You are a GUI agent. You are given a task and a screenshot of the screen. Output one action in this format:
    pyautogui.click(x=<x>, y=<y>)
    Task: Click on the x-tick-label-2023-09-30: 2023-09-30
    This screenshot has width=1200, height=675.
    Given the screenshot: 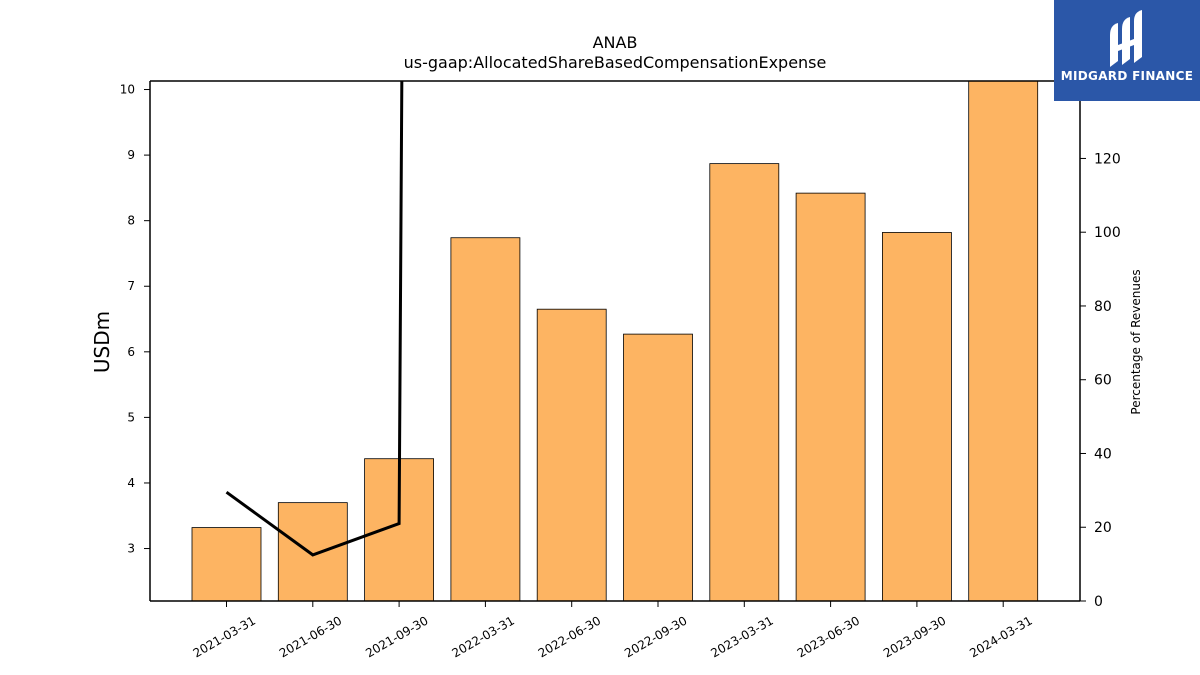 What is the action you would take?
    pyautogui.click(x=914, y=636)
    